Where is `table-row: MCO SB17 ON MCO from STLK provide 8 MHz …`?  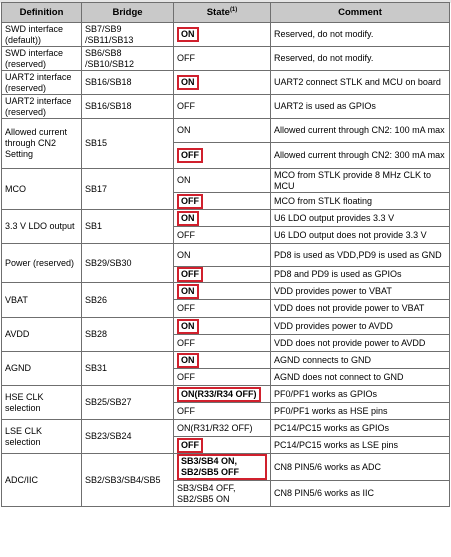
table-row: MCO SB17 ON MCO from STLK provide 8 MHz … is located at coordinates (225, 189).